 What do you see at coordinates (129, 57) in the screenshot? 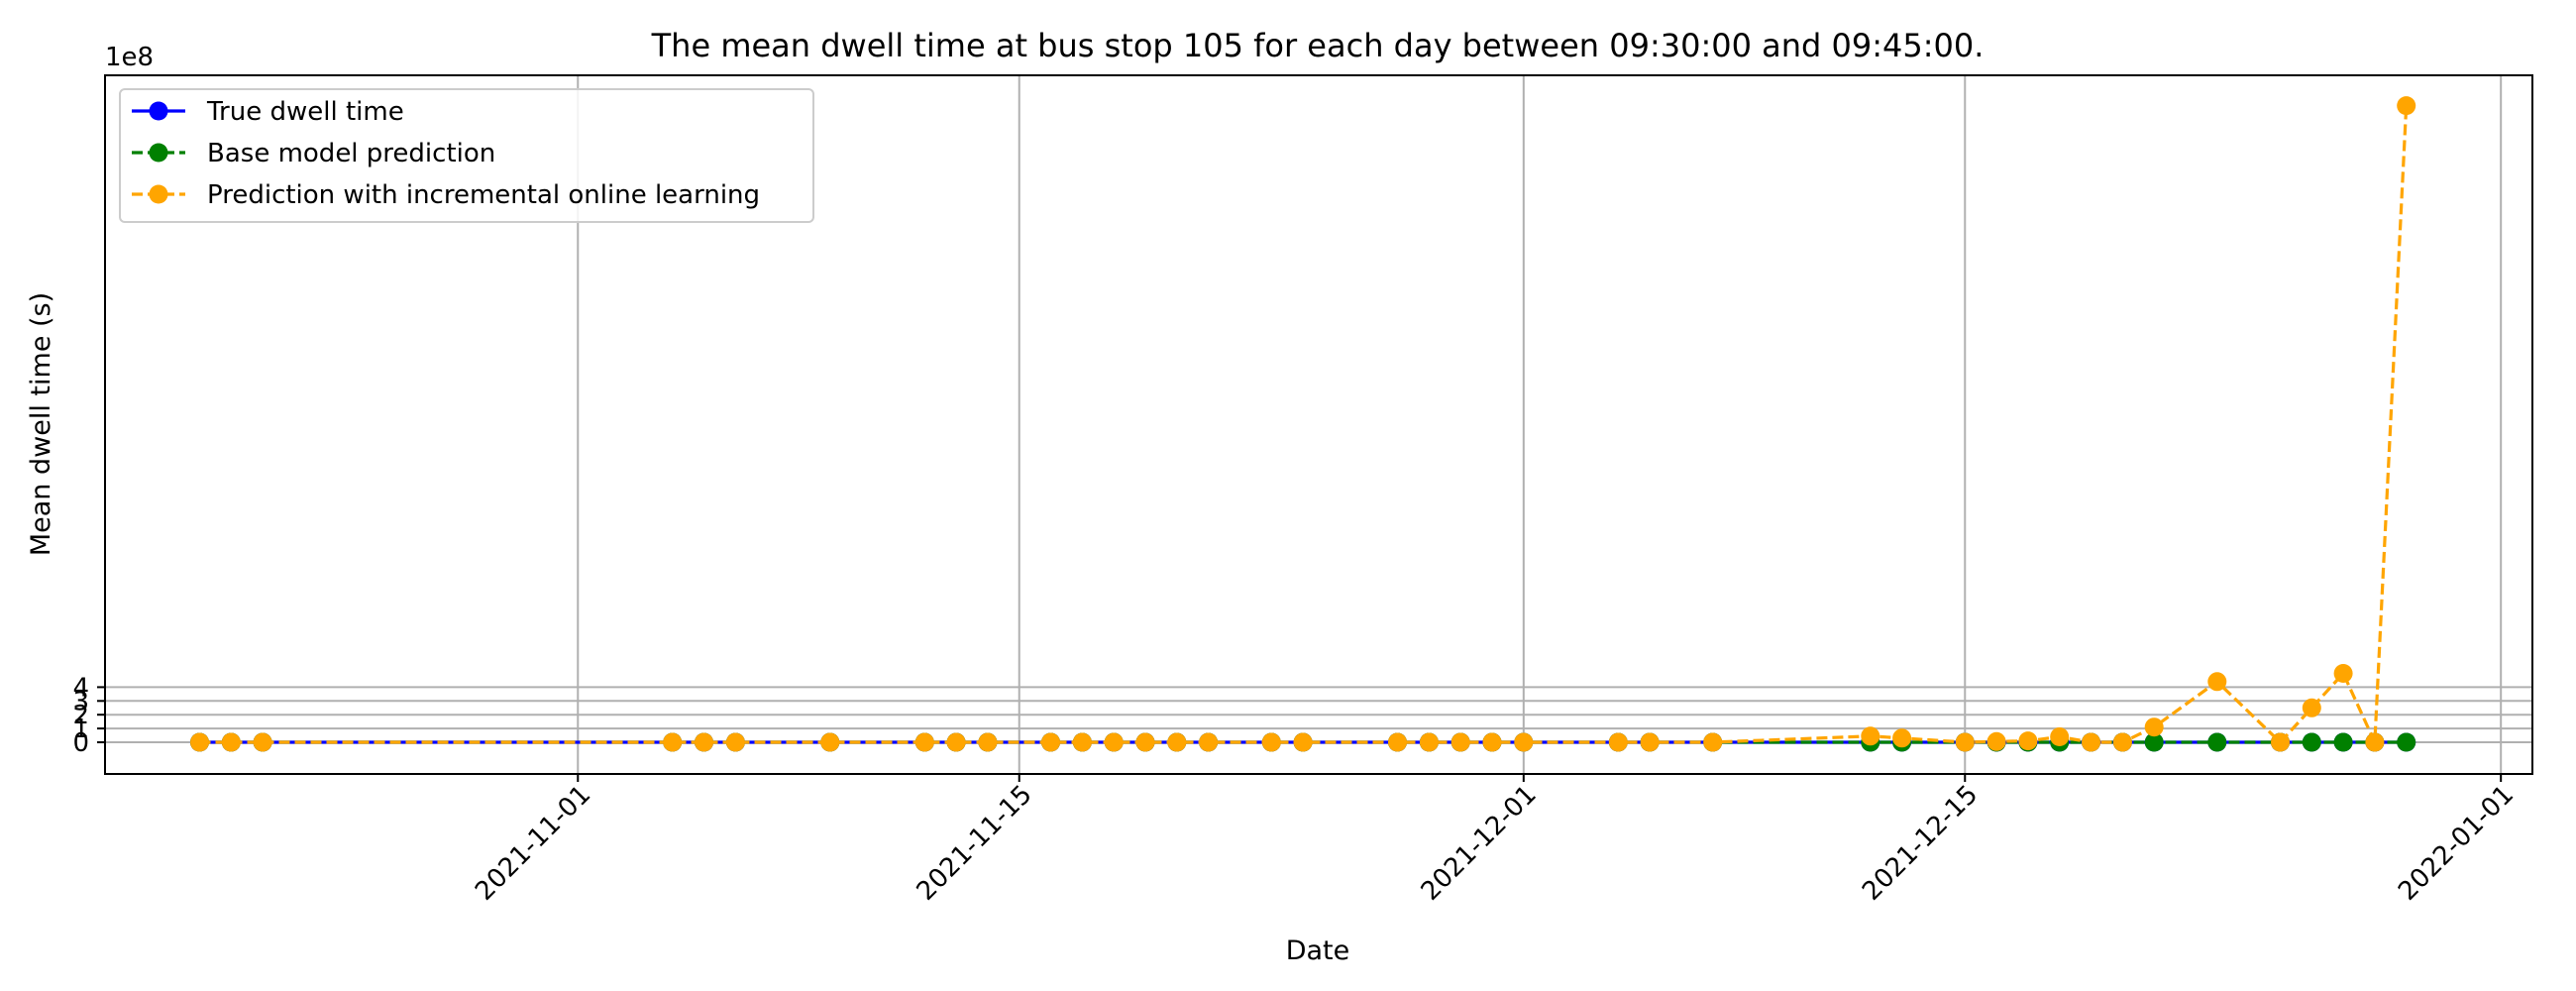
I see `y-offset-label: 1e8` at bounding box center [129, 57].